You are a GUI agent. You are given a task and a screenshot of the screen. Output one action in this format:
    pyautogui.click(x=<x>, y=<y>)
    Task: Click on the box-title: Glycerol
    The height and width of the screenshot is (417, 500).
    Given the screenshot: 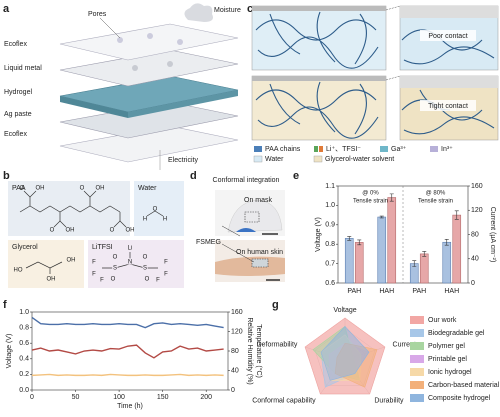 What is the action you would take?
    pyautogui.click(x=25, y=247)
    